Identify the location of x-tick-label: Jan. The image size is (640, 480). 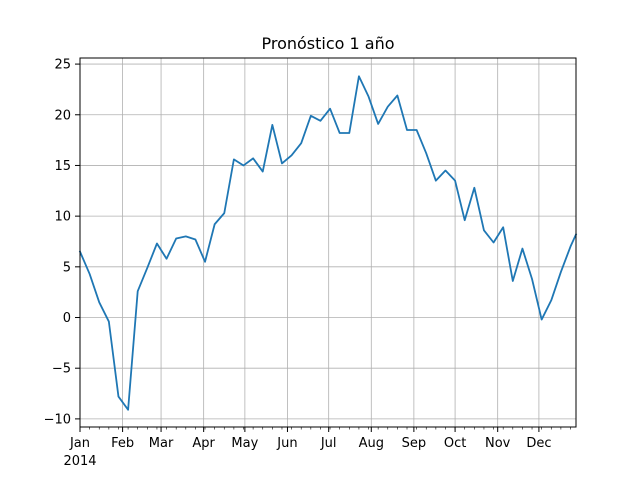
(79, 443).